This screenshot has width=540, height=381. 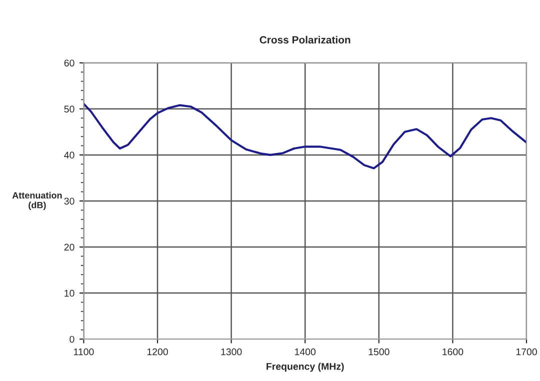 I want to click on y-tick-label: 50, so click(x=69, y=109).